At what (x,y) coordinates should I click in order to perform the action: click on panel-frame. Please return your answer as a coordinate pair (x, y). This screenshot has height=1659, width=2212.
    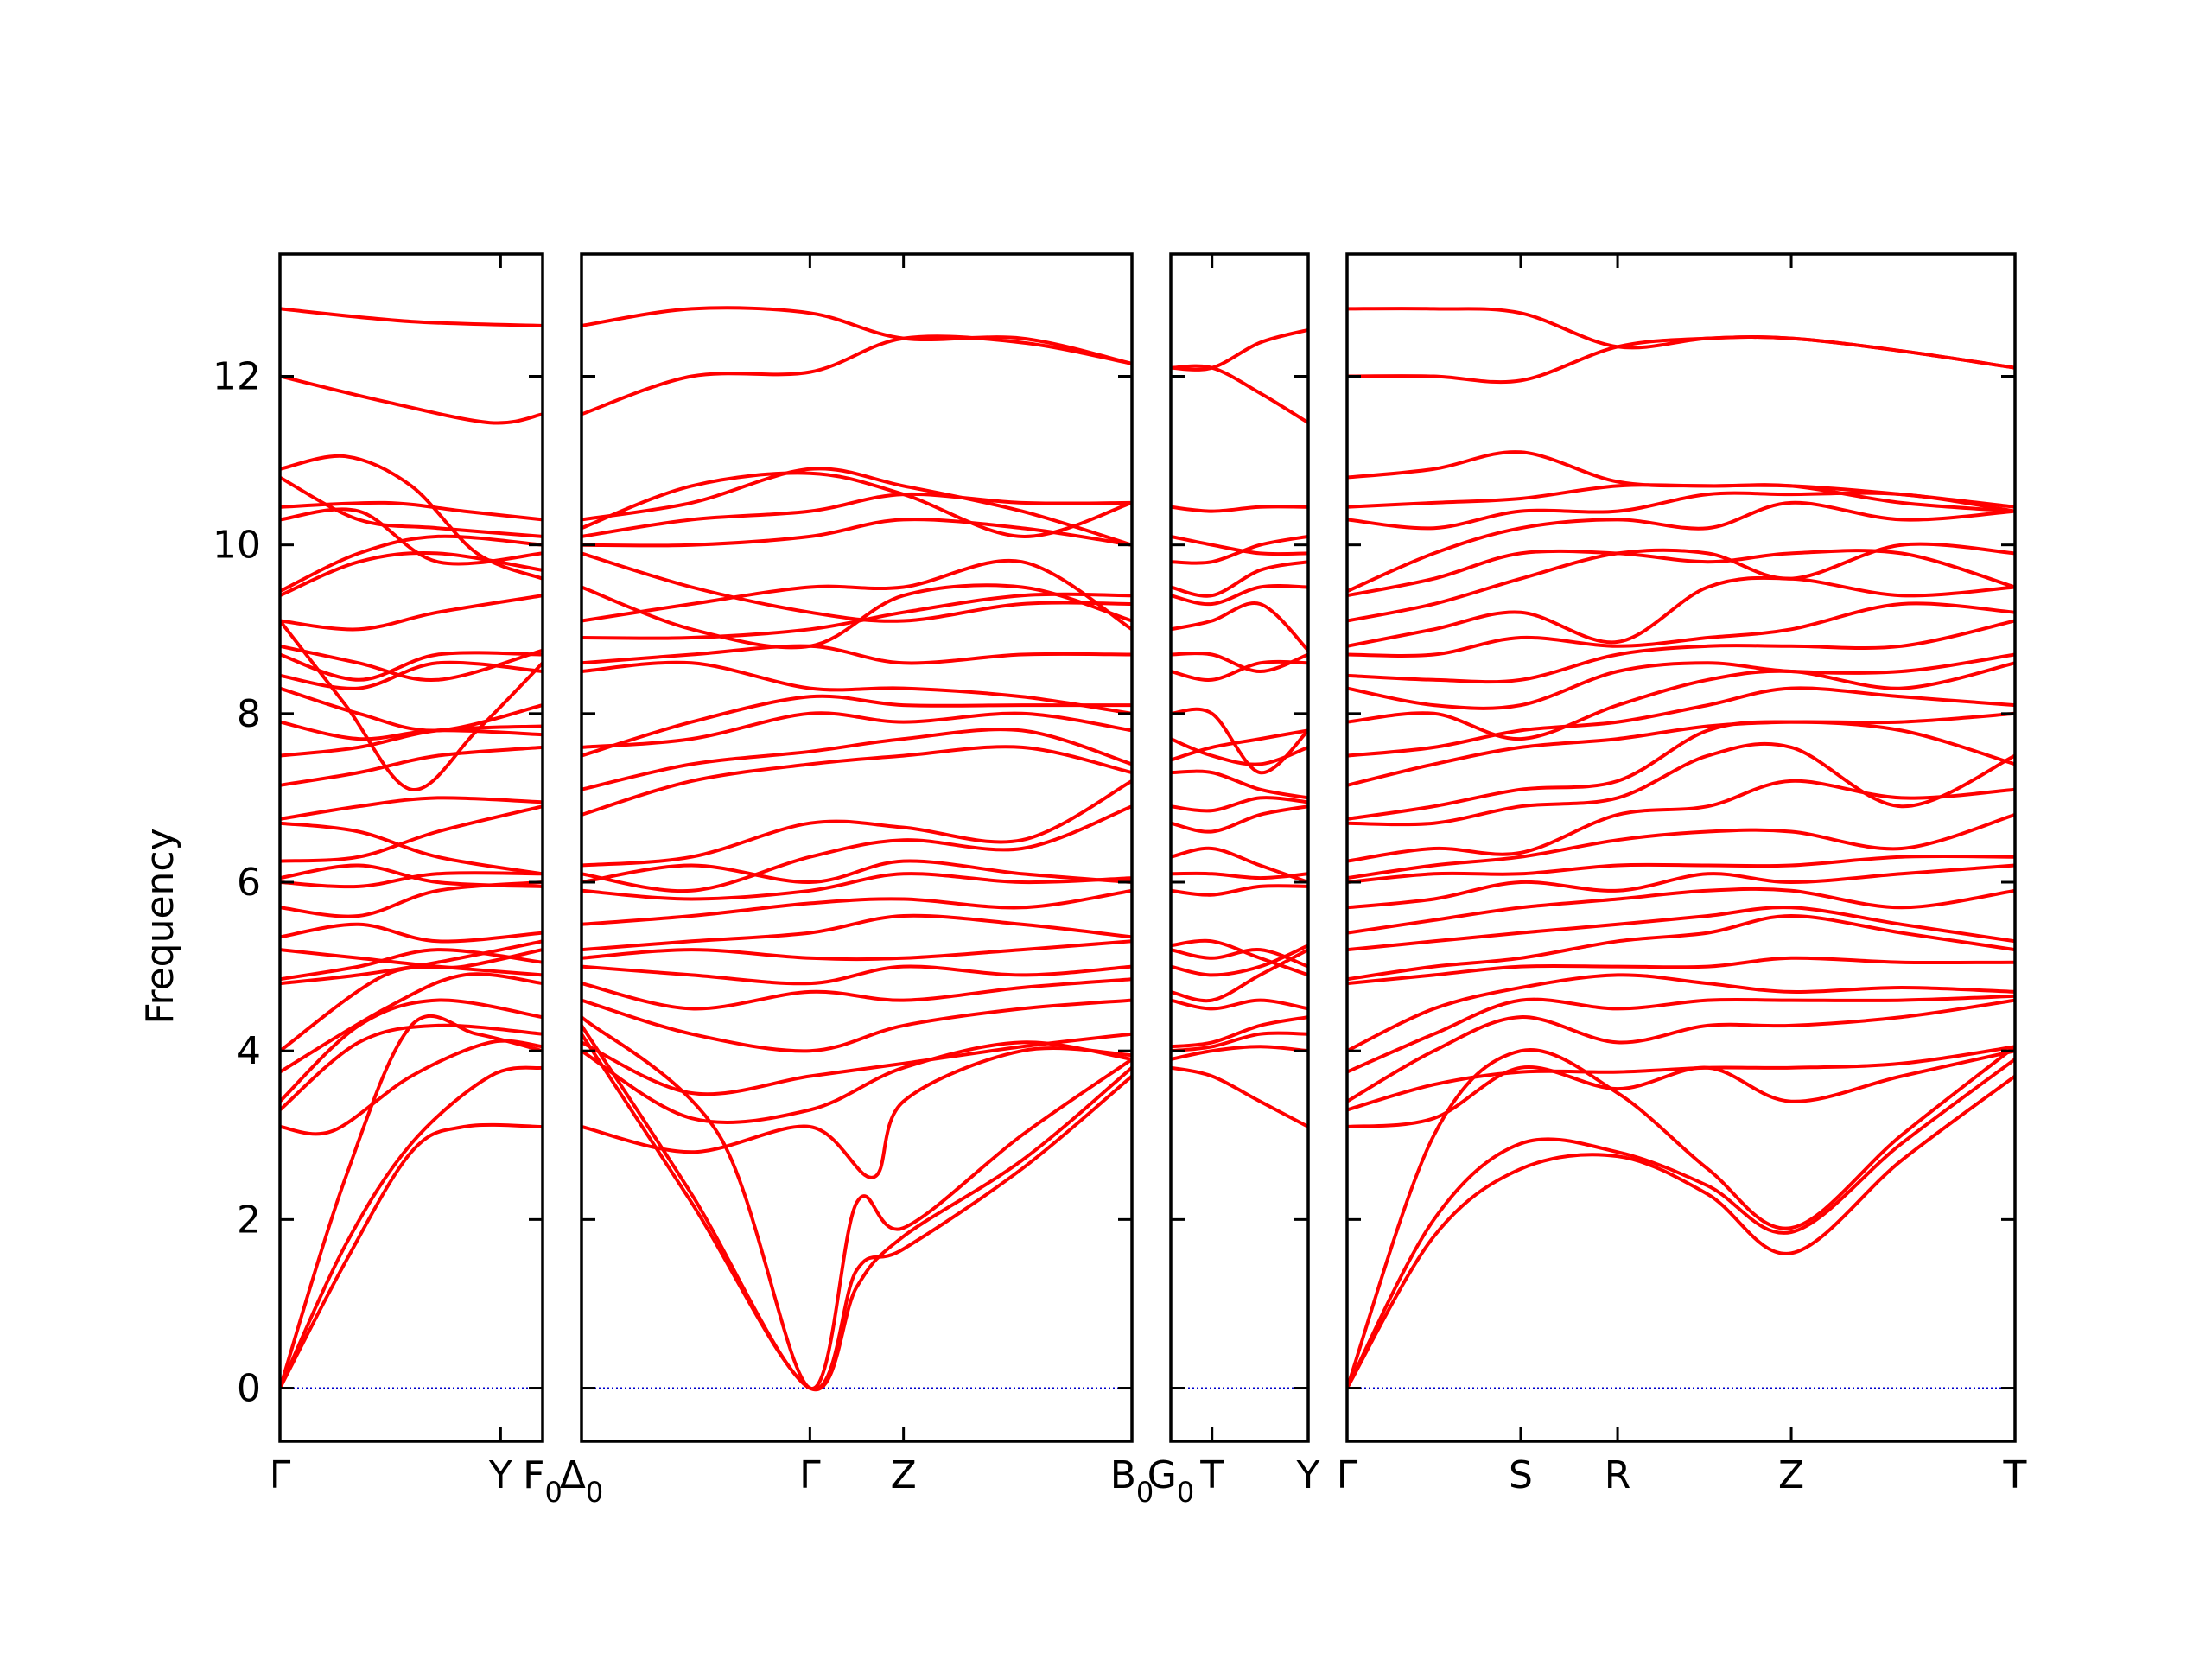
    Looking at the image, I should click on (1239, 847).